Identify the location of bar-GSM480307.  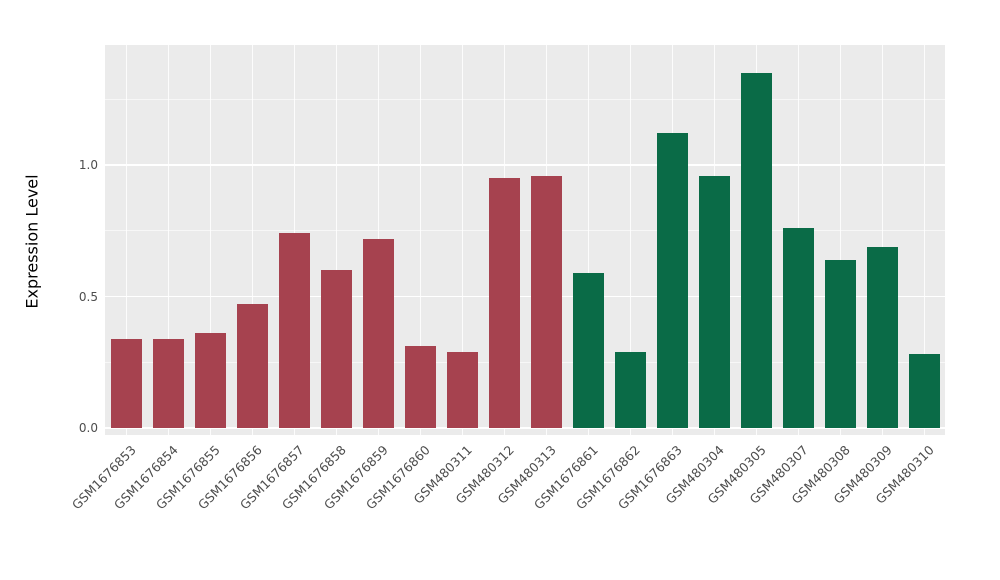
(798, 328).